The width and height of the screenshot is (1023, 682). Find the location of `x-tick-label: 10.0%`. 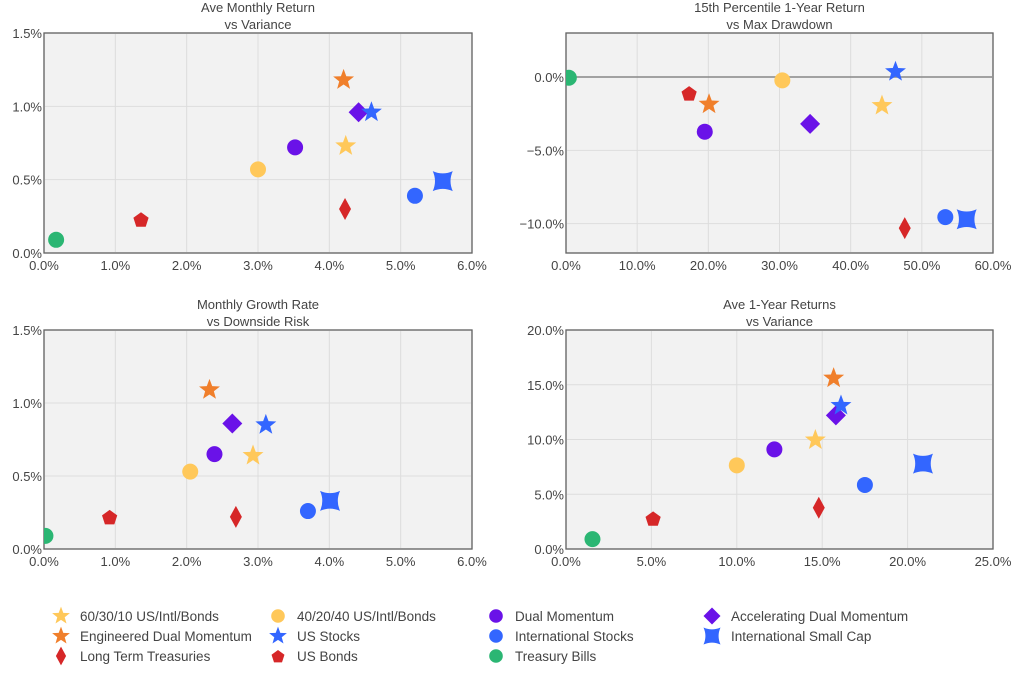

x-tick-label: 10.0% is located at coordinates (637, 265).